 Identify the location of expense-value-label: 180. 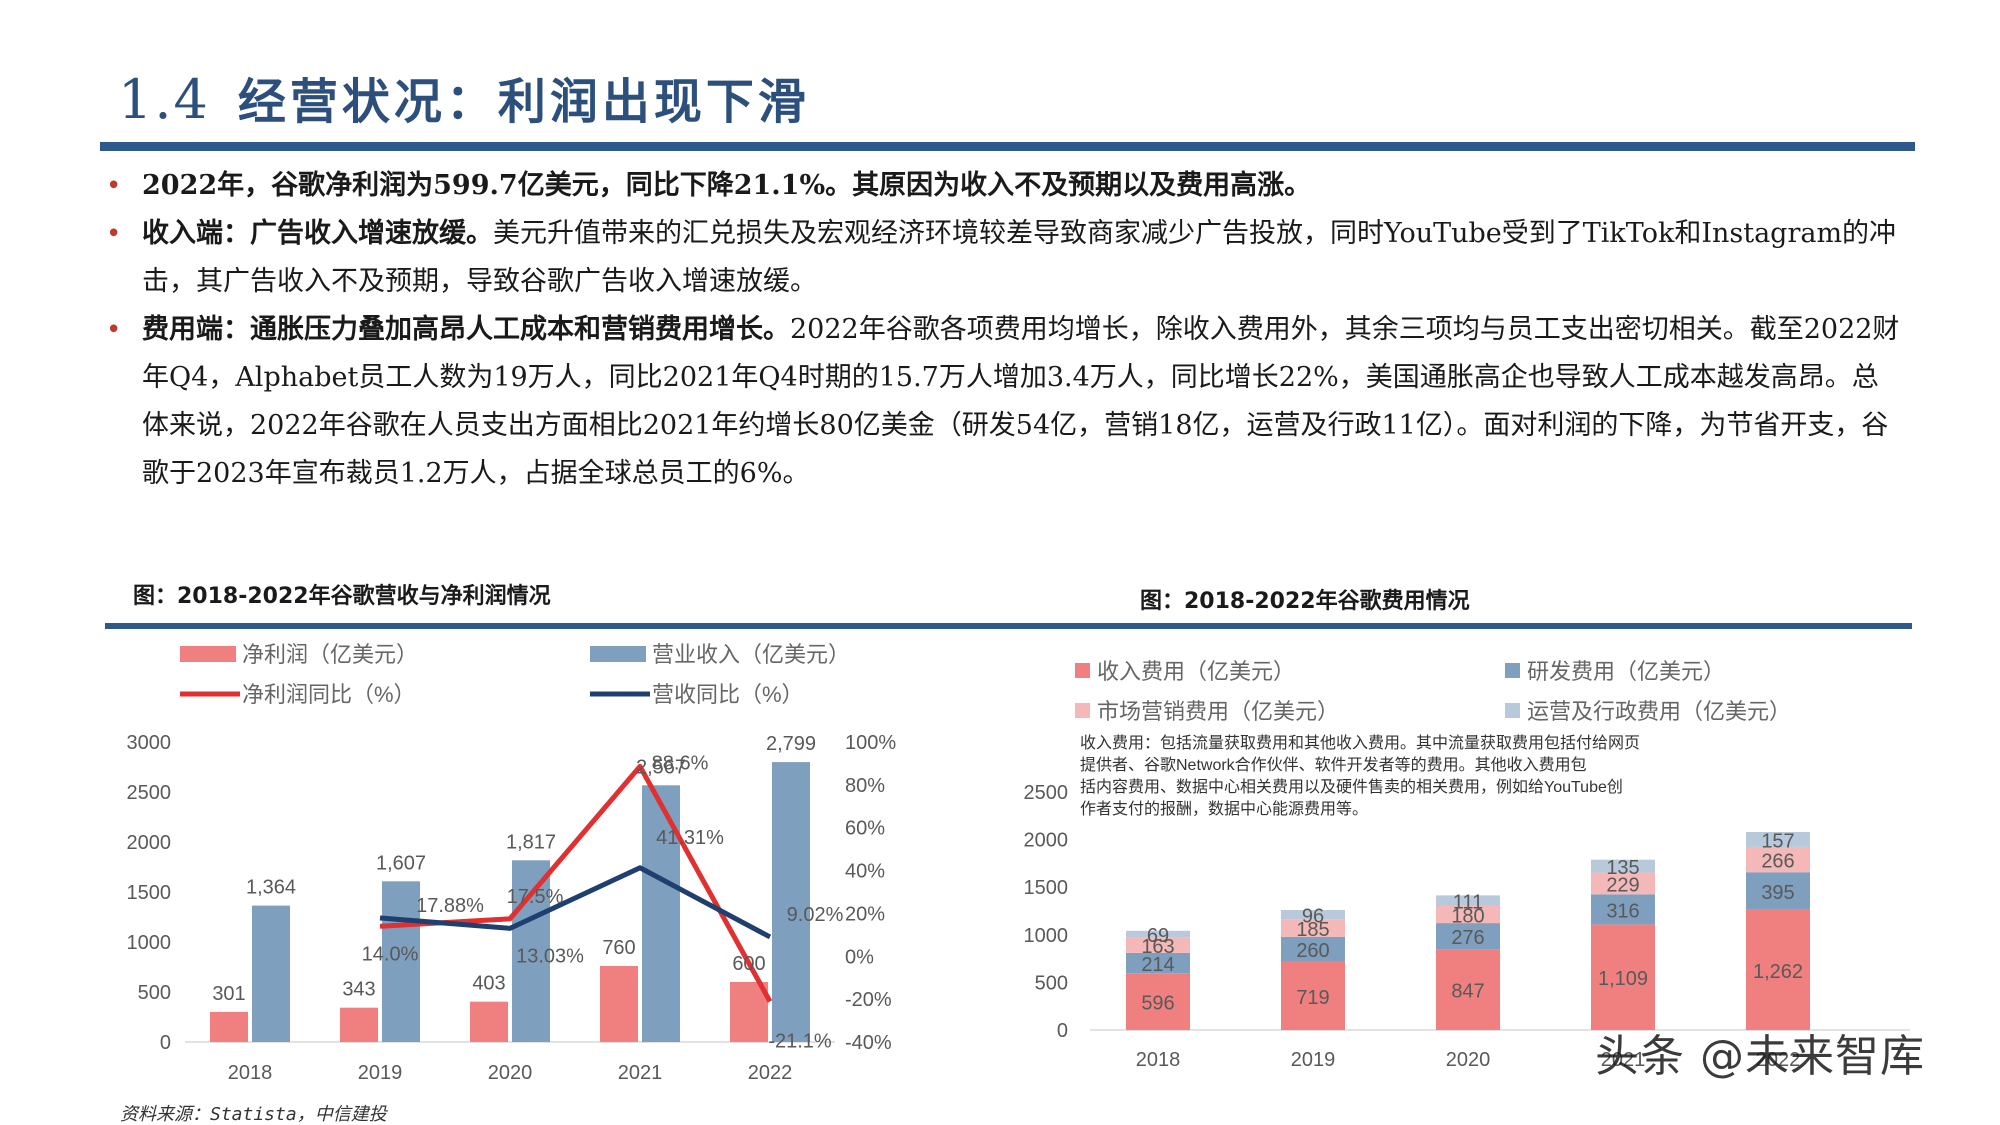
(1467, 917).